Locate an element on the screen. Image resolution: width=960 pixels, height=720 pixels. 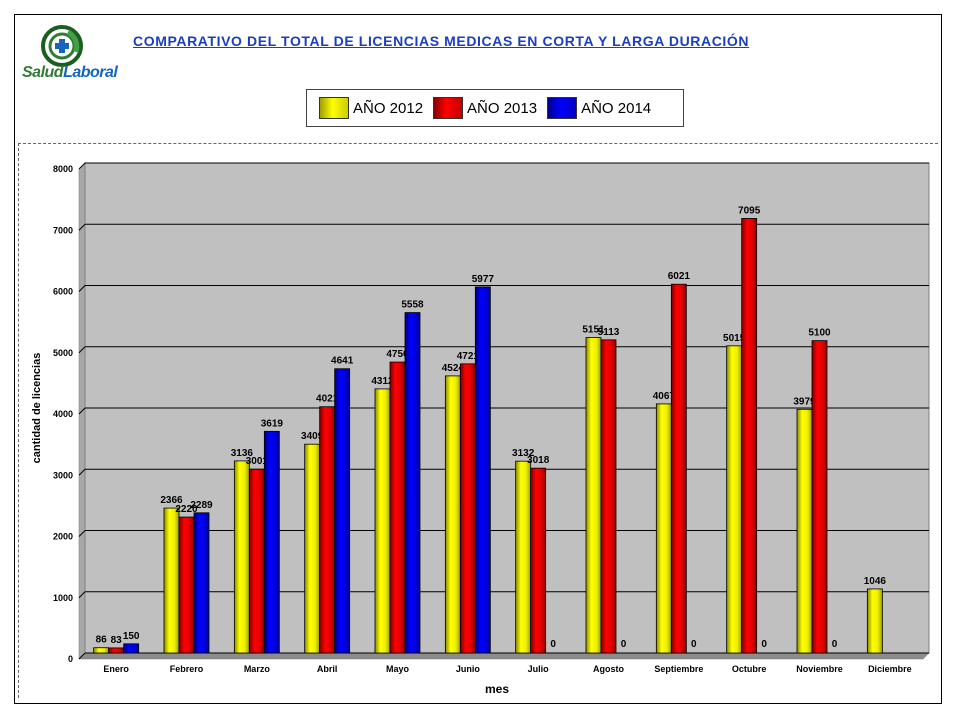
data-label: 4067 is located at coordinates (664, 396).